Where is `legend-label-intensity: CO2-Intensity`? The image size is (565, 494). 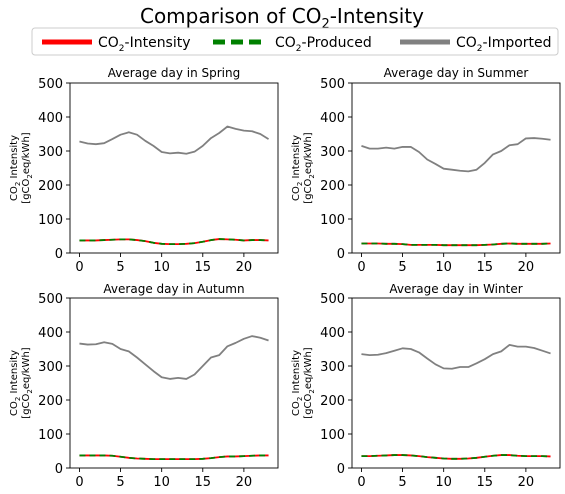
legend-label-intensity: CO2-Intensity is located at coordinates (144, 44).